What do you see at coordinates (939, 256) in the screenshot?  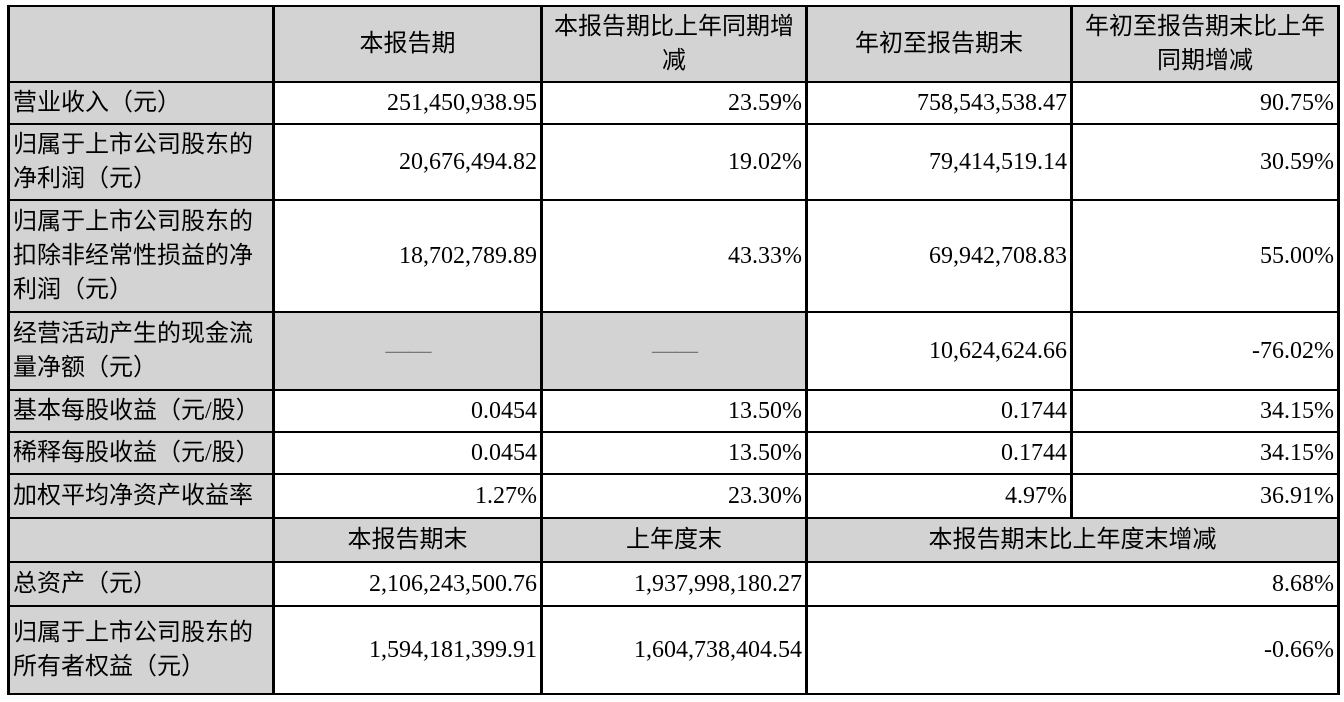 I see `value-cell: 69,942,708.83` at bounding box center [939, 256].